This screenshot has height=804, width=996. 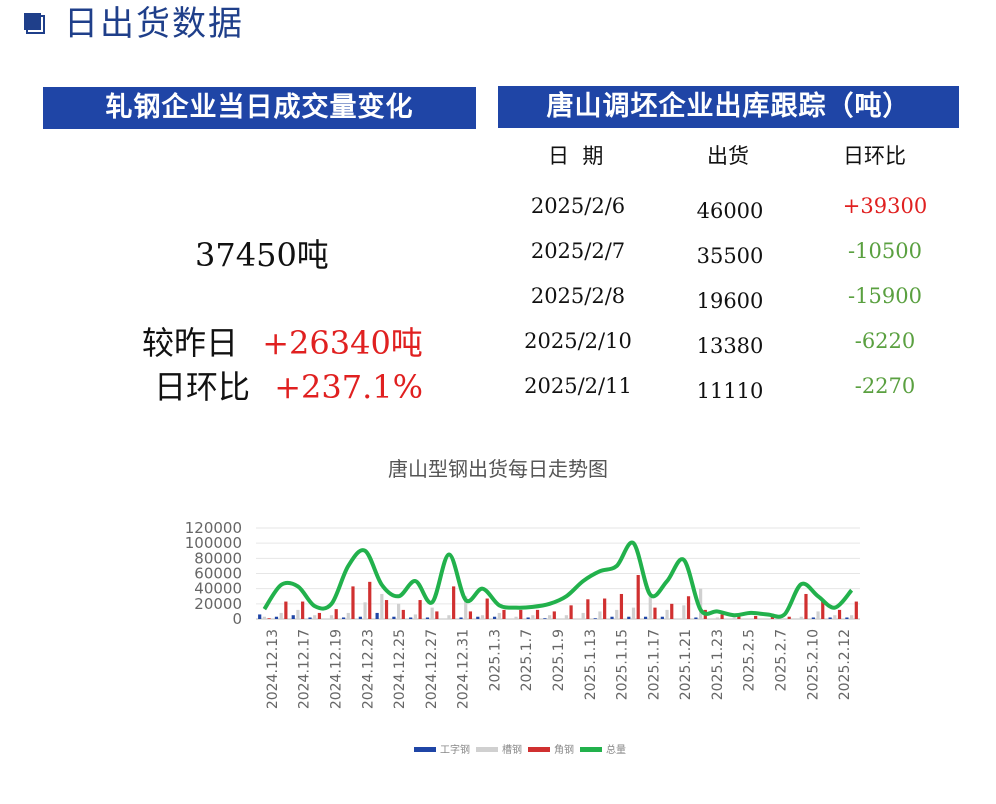 What do you see at coordinates (213, 543) in the screenshot?
I see `y-tick-label: 100000` at bounding box center [213, 543].